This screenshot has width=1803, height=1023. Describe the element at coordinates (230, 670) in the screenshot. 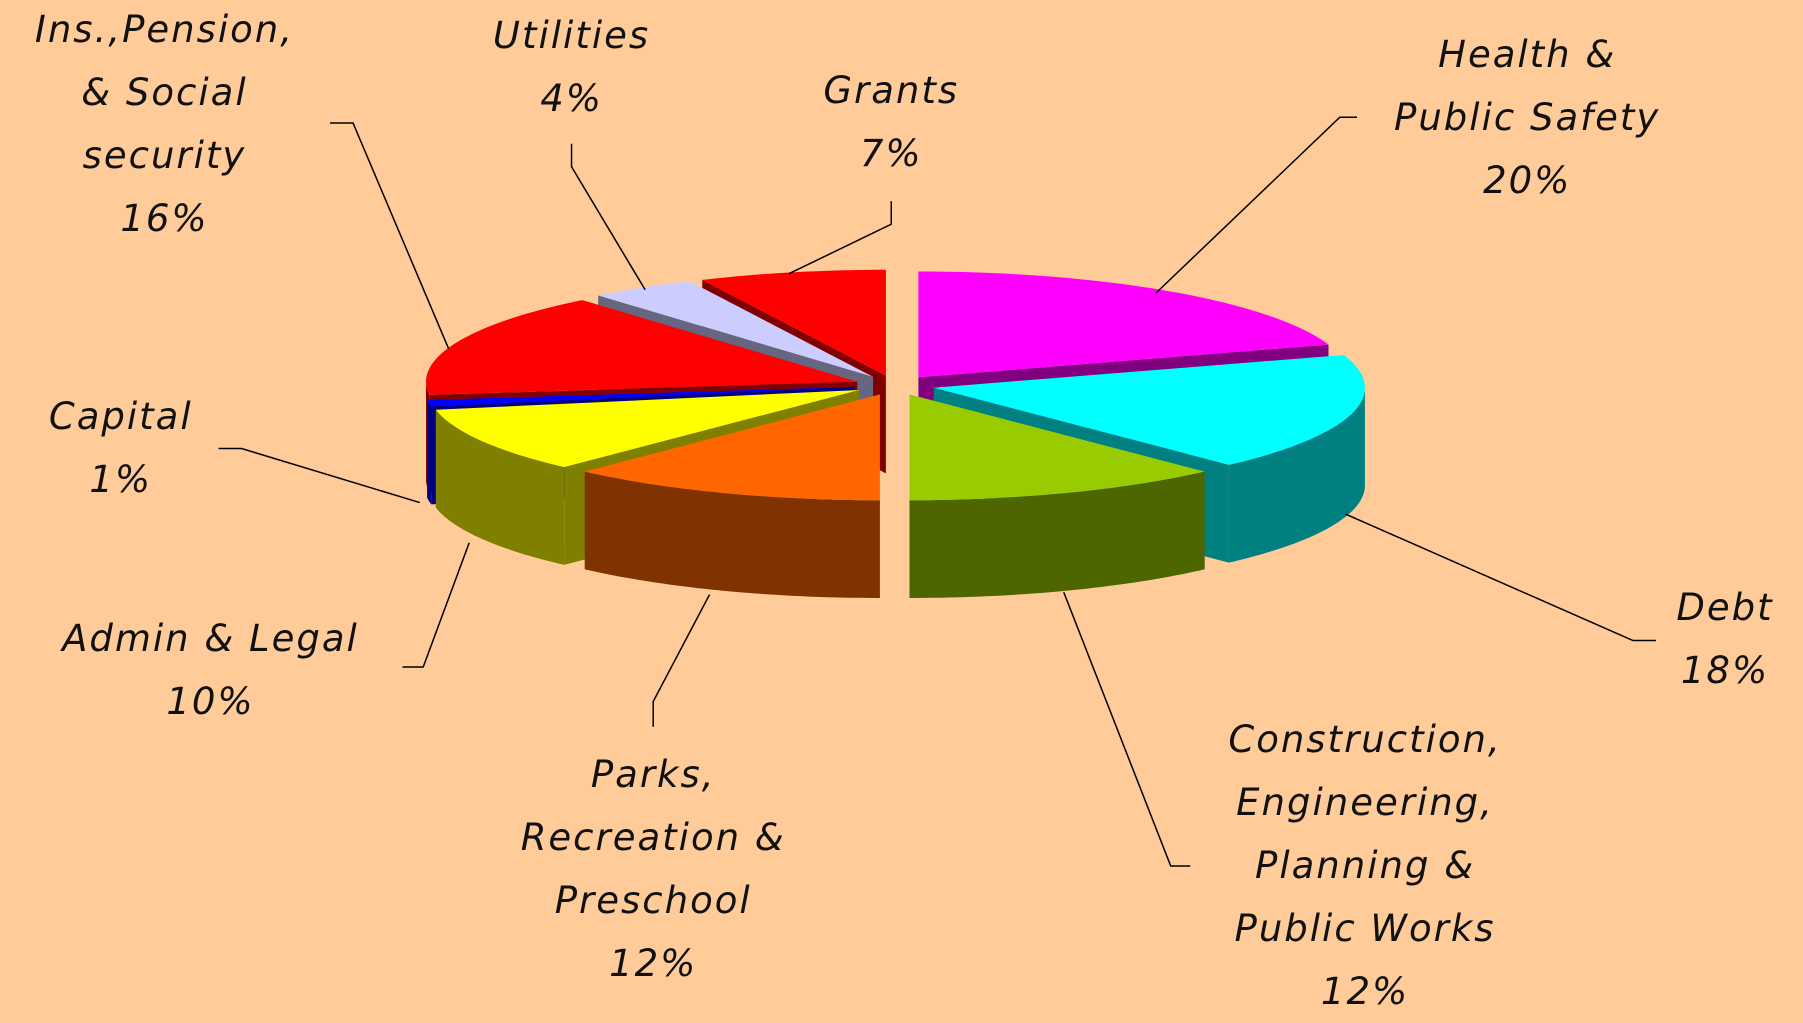

I see `slice-label: Admin & Legal 10%` at that location.